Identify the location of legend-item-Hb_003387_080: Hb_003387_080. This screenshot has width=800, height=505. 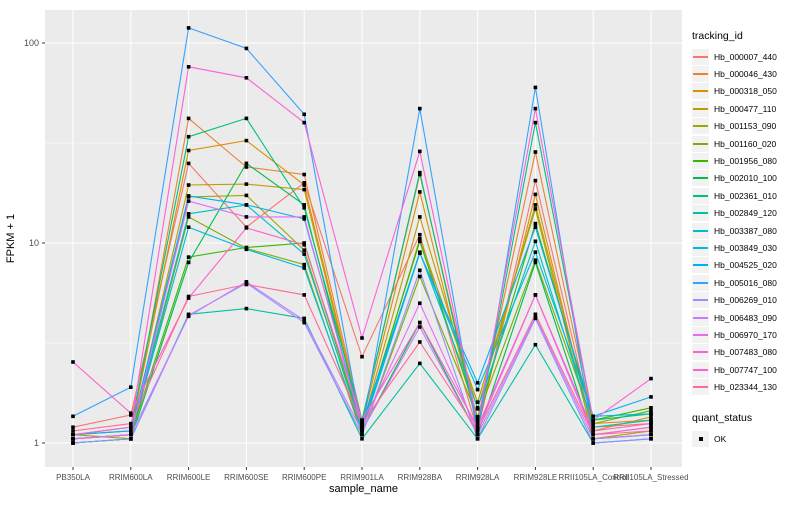
(744, 230).